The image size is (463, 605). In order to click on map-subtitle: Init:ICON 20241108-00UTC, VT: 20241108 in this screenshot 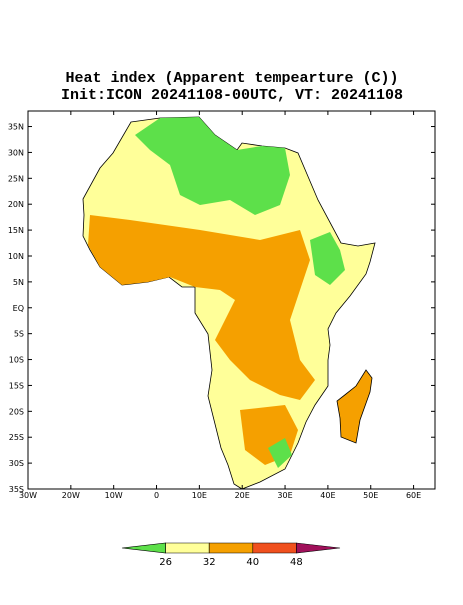, I will do `click(232, 95)`.